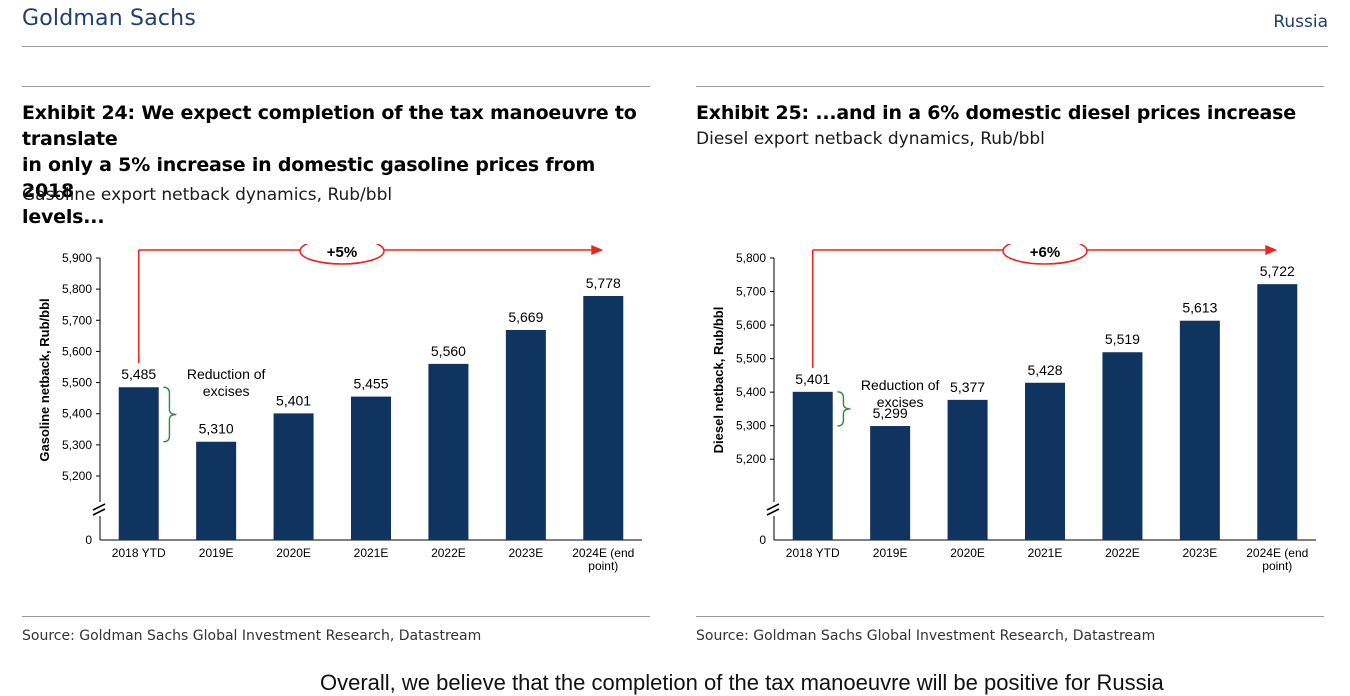 Image resolution: width=1350 pixels, height=696 pixels. What do you see at coordinates (138, 374) in the screenshot?
I see `bar-value-label: 5,485` at bounding box center [138, 374].